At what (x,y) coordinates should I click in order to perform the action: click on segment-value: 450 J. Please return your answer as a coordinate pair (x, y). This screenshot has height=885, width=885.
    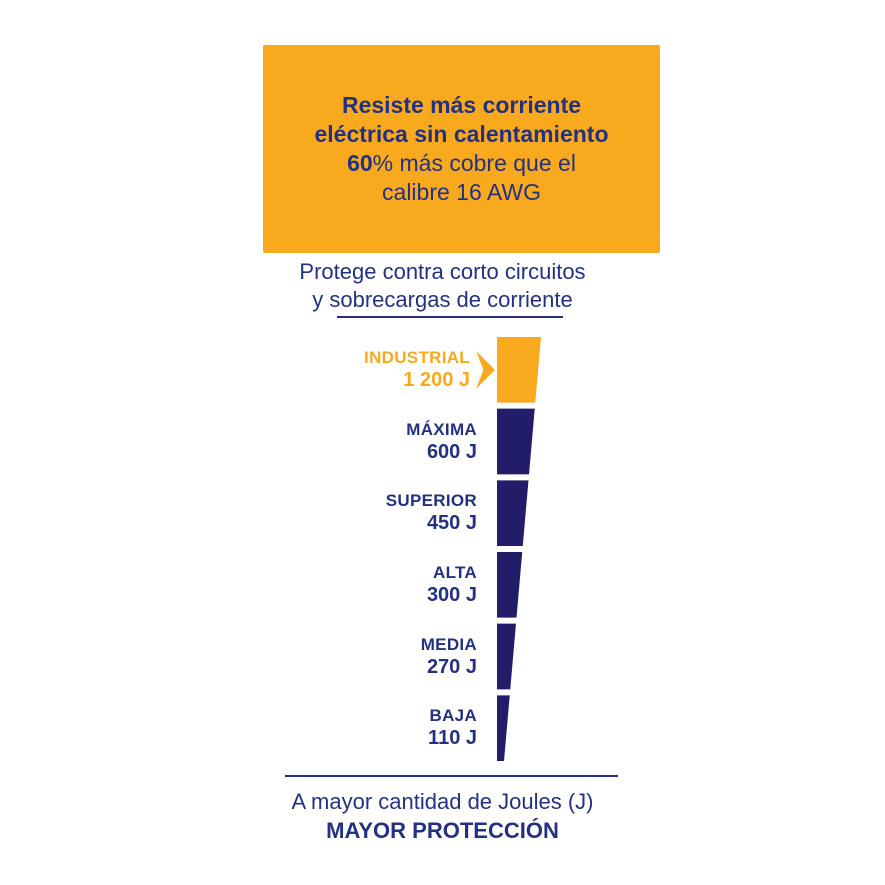
    Looking at the image, I should click on (451, 523).